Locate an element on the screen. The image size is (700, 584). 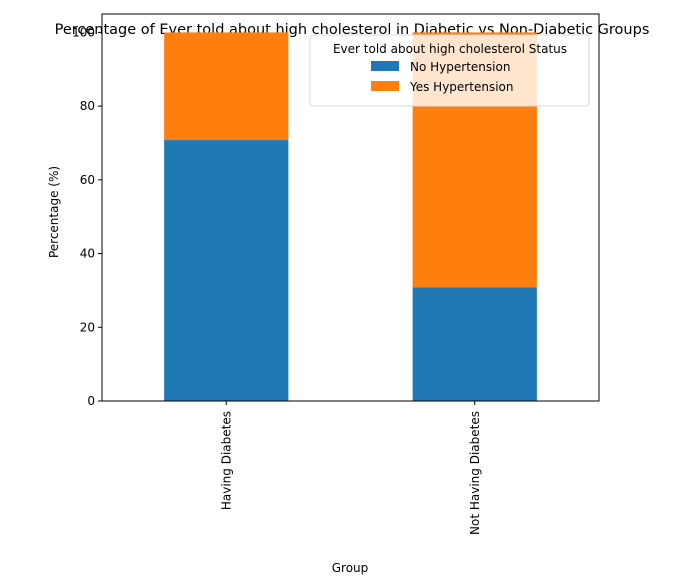
y-axis: 0 20 40 60 80 100 is located at coordinates (87, 216).